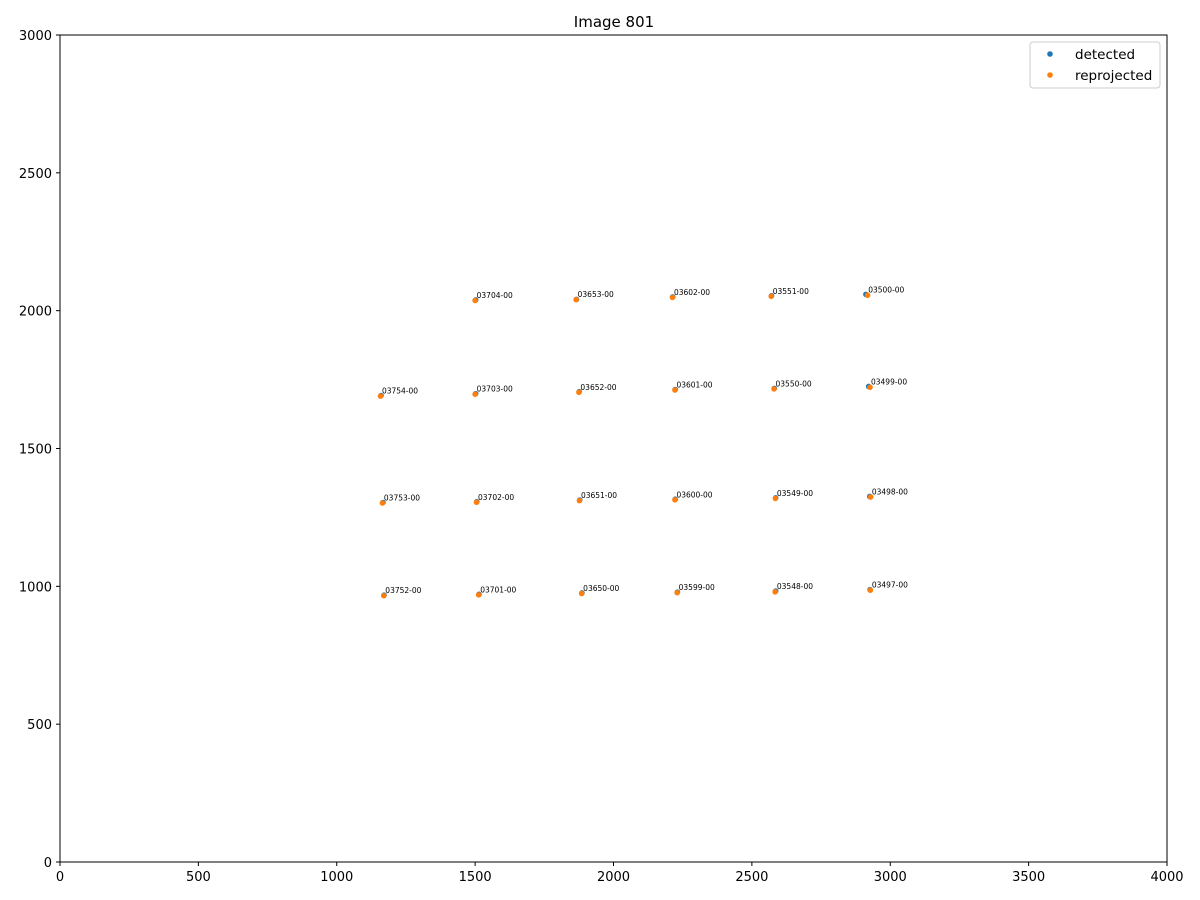 The image size is (1200, 900). Describe the element at coordinates (400, 391) in the screenshot. I see `point-label: 03754-00` at that location.